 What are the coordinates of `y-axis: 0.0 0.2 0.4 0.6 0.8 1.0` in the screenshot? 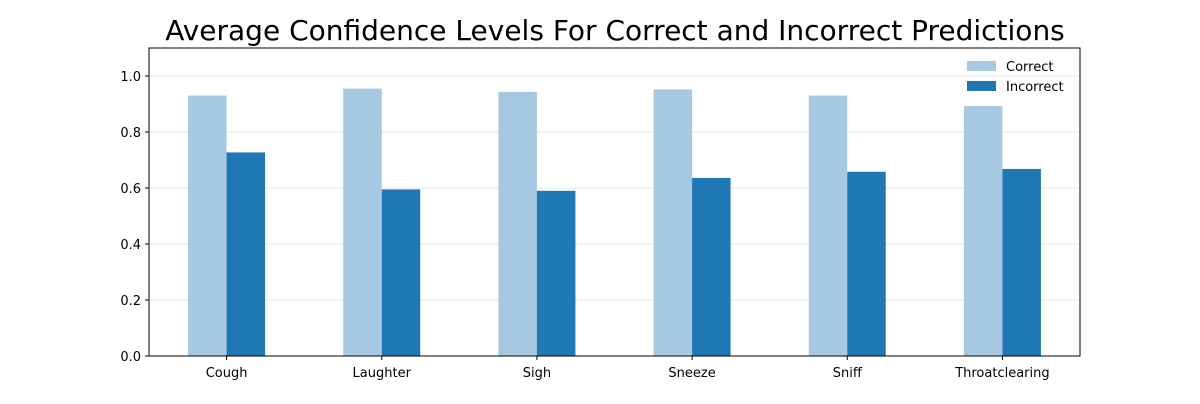 It's located at (134, 217).